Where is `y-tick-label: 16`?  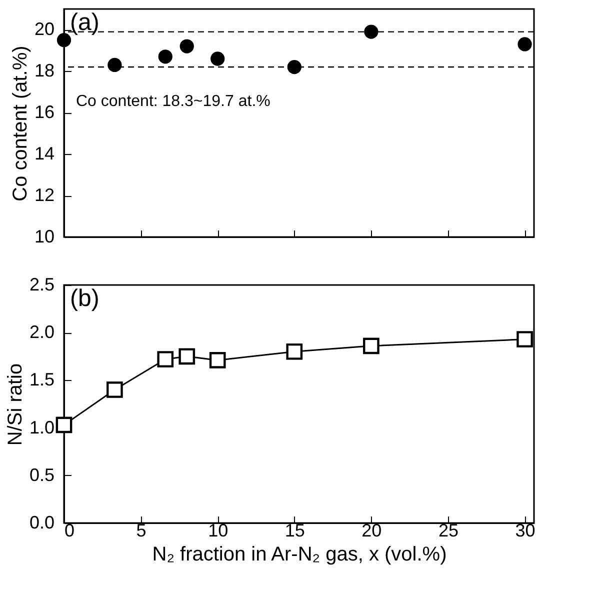 y-tick-label: 16 is located at coordinates (44, 112).